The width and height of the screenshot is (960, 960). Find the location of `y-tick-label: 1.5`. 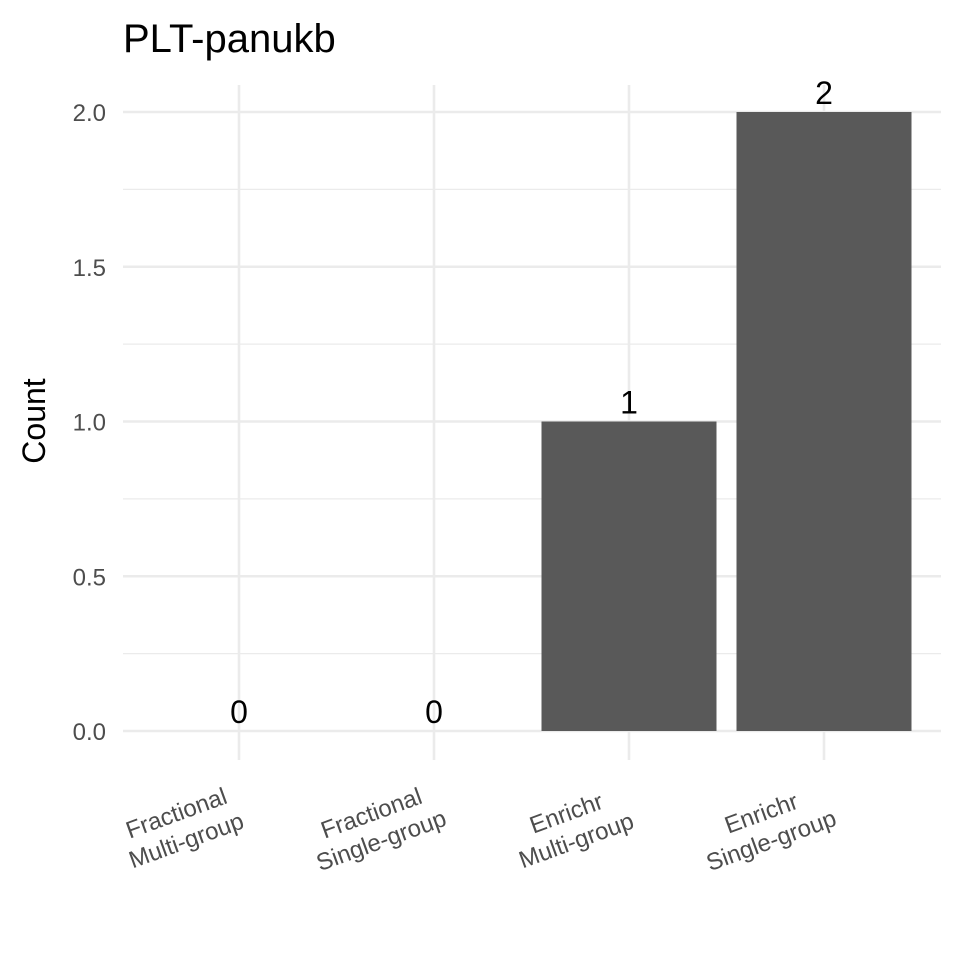

y-tick-label: 1.5 is located at coordinates (89, 268).